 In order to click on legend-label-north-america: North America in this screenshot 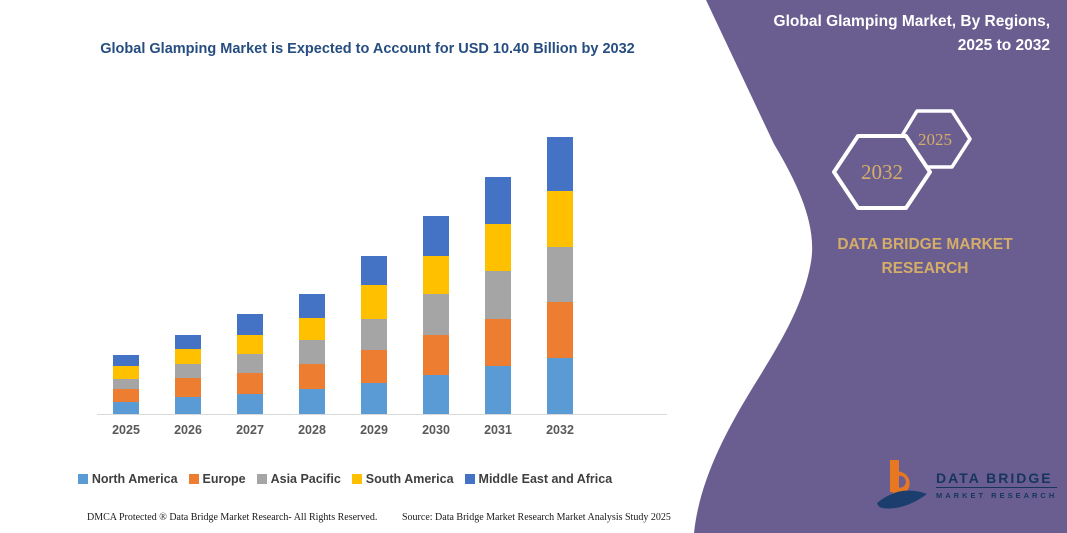, I will do `click(134, 479)`.